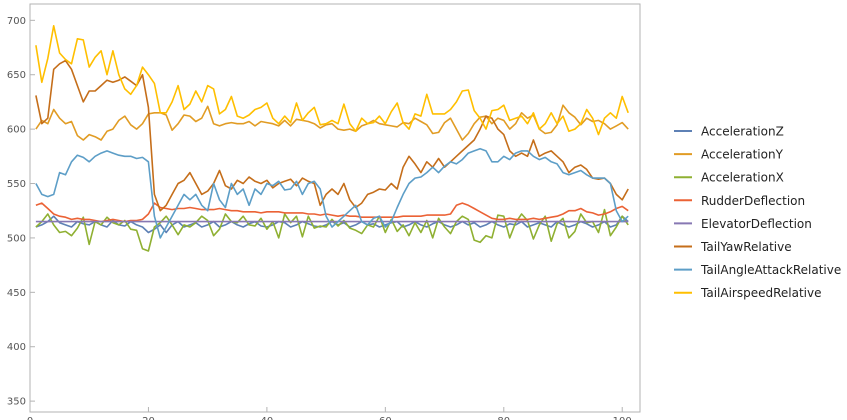  What do you see at coordinates (30, 418) in the screenshot?
I see `x-tick-label: 0` at bounding box center [30, 418].